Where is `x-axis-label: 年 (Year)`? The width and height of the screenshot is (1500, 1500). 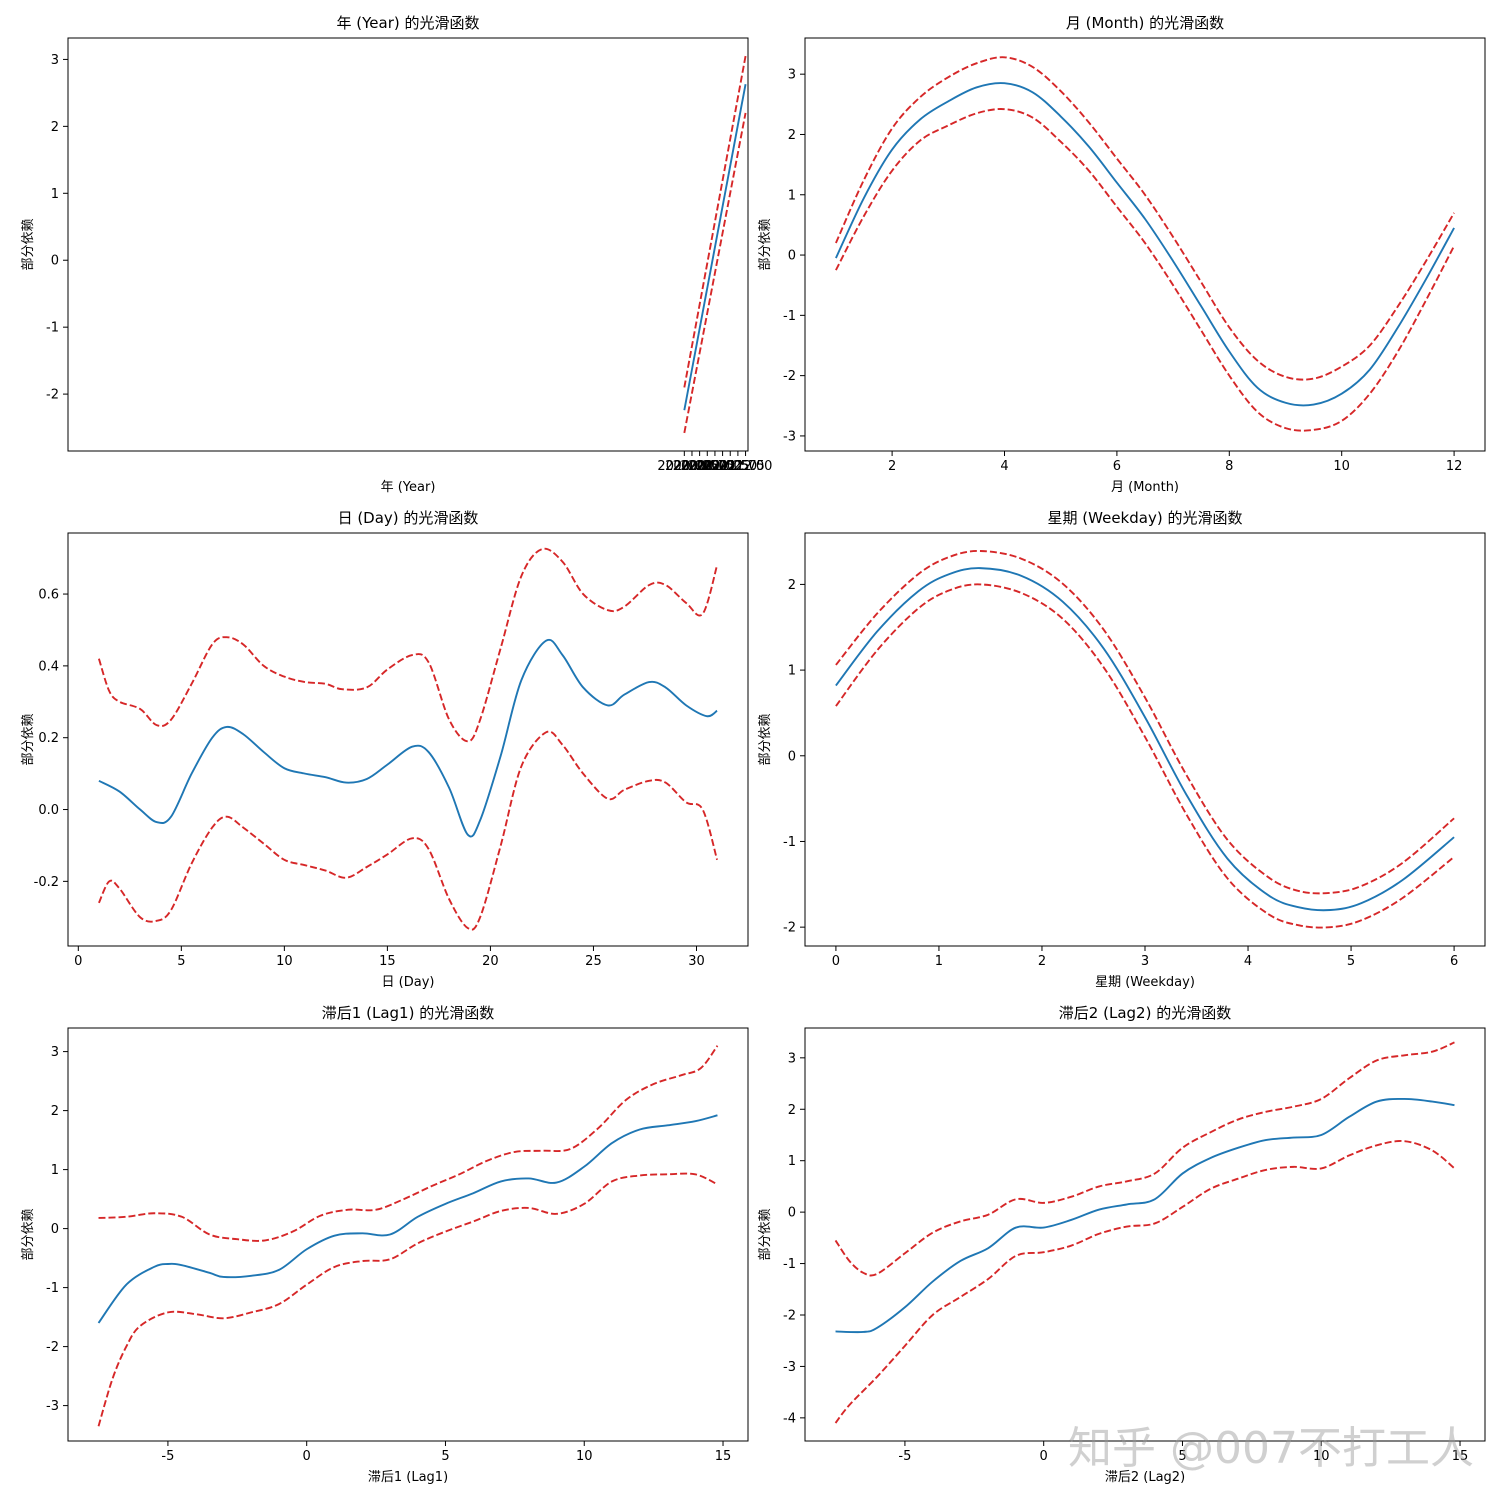 x-axis-label: 年 (Year) is located at coordinates (408, 487).